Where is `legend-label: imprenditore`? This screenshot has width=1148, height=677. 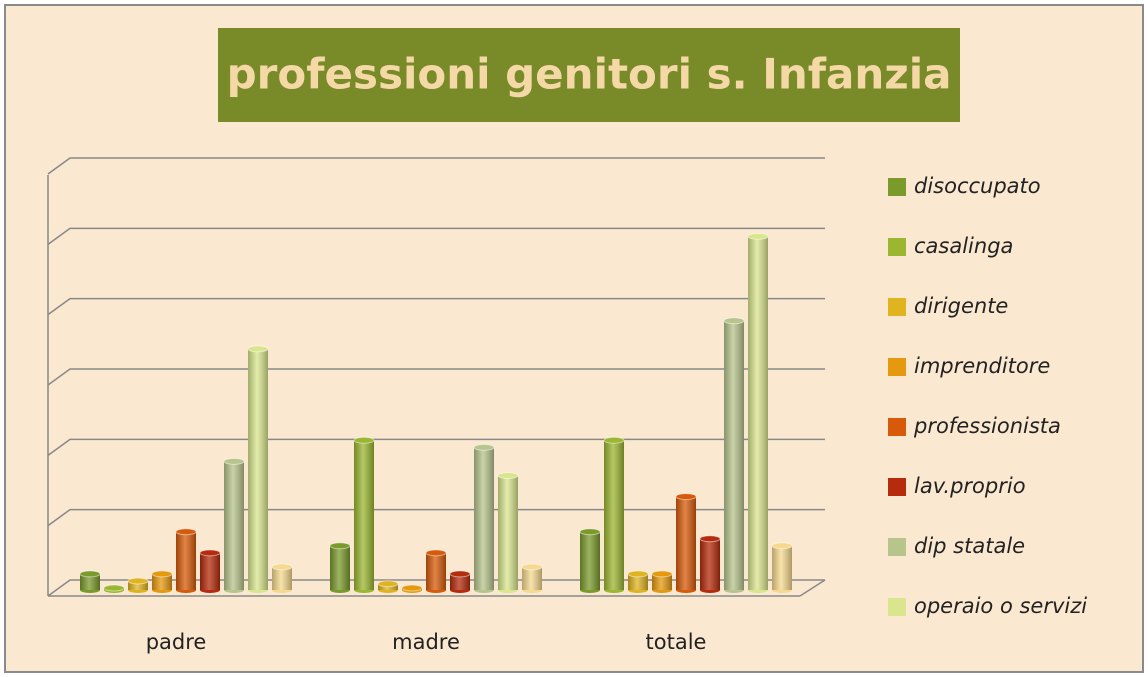 legend-label: imprenditore is located at coordinates (982, 366).